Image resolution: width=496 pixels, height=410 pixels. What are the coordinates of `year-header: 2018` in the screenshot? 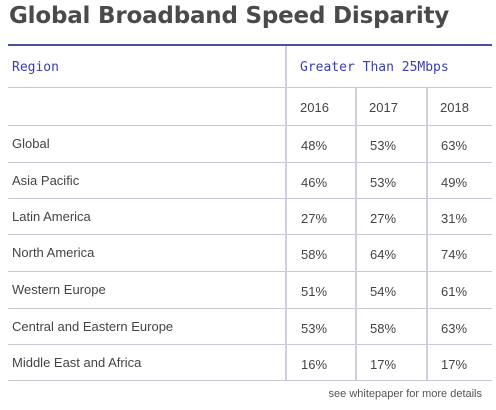 It's located at (454, 107).